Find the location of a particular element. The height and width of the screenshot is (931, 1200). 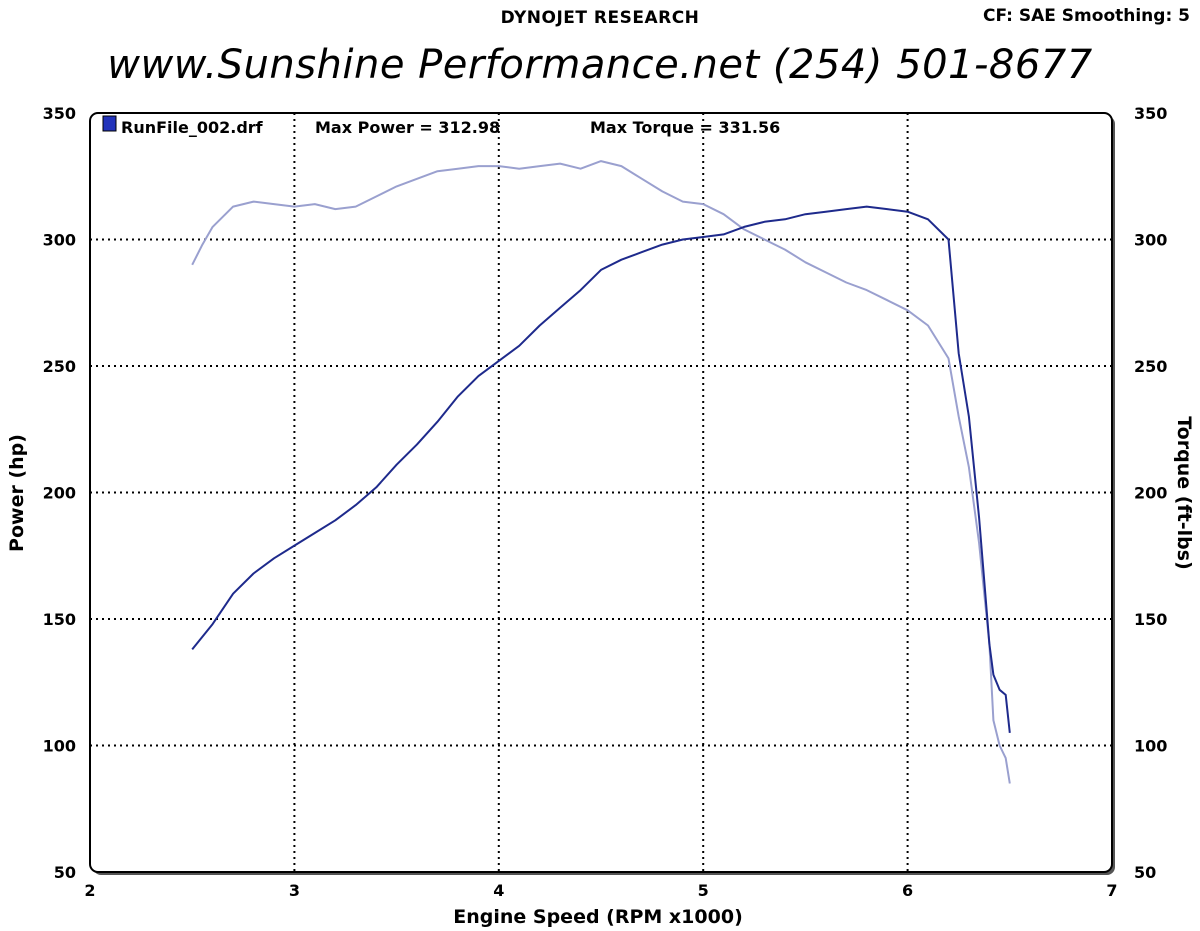

x-tick-label: 5 is located at coordinates (703, 890).